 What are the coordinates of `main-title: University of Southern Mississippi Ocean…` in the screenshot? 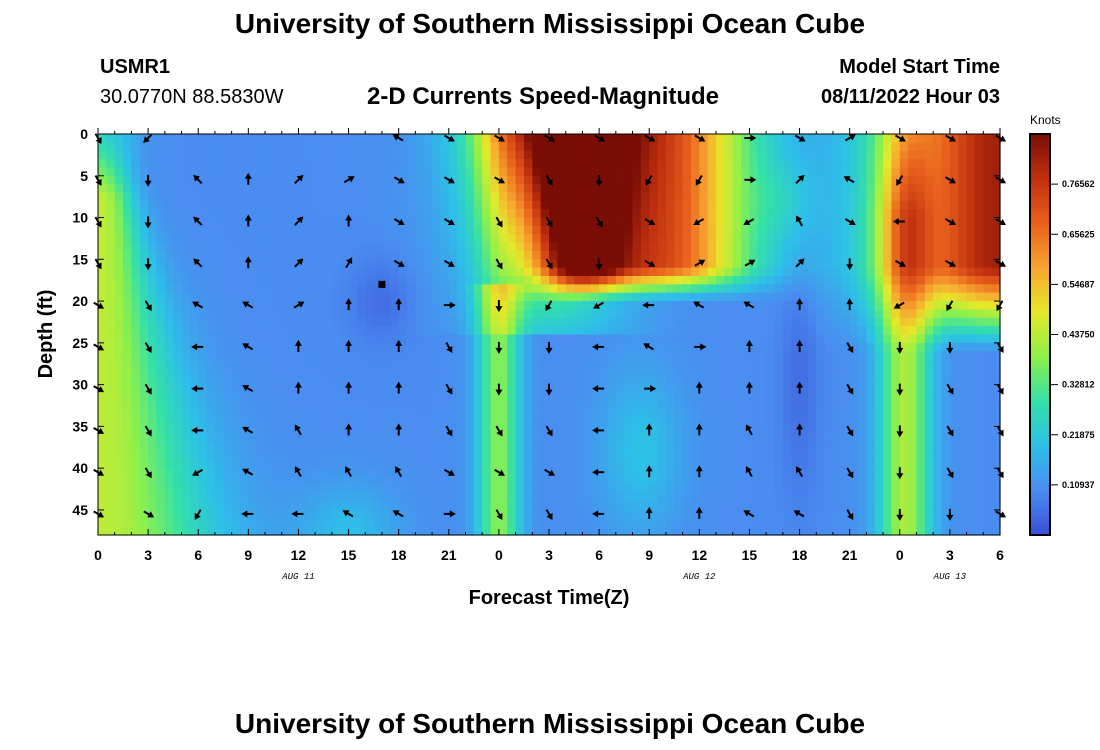 It's located at (550, 23).